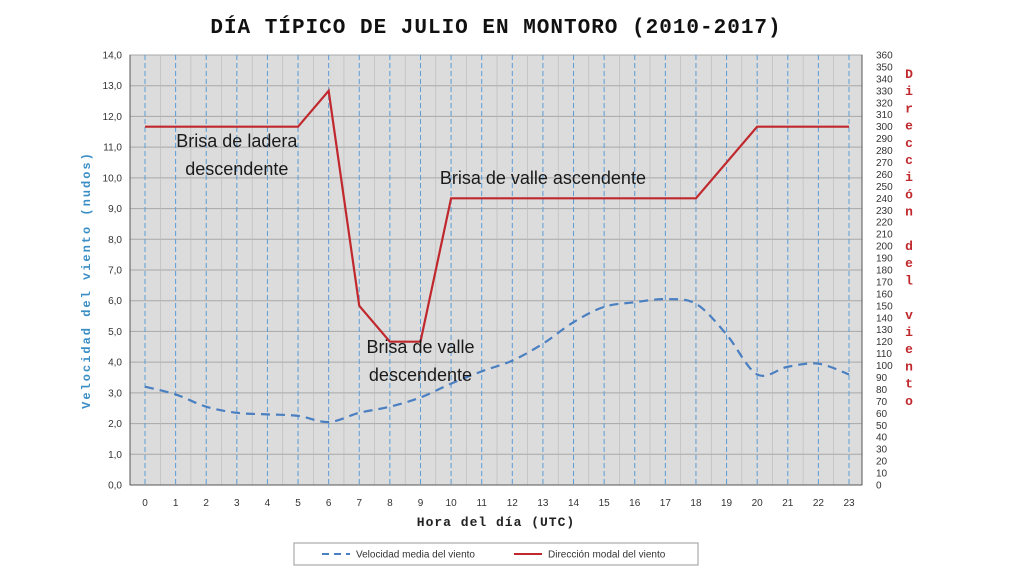  I want to click on y-right-tick-label: 340, so click(884, 79).